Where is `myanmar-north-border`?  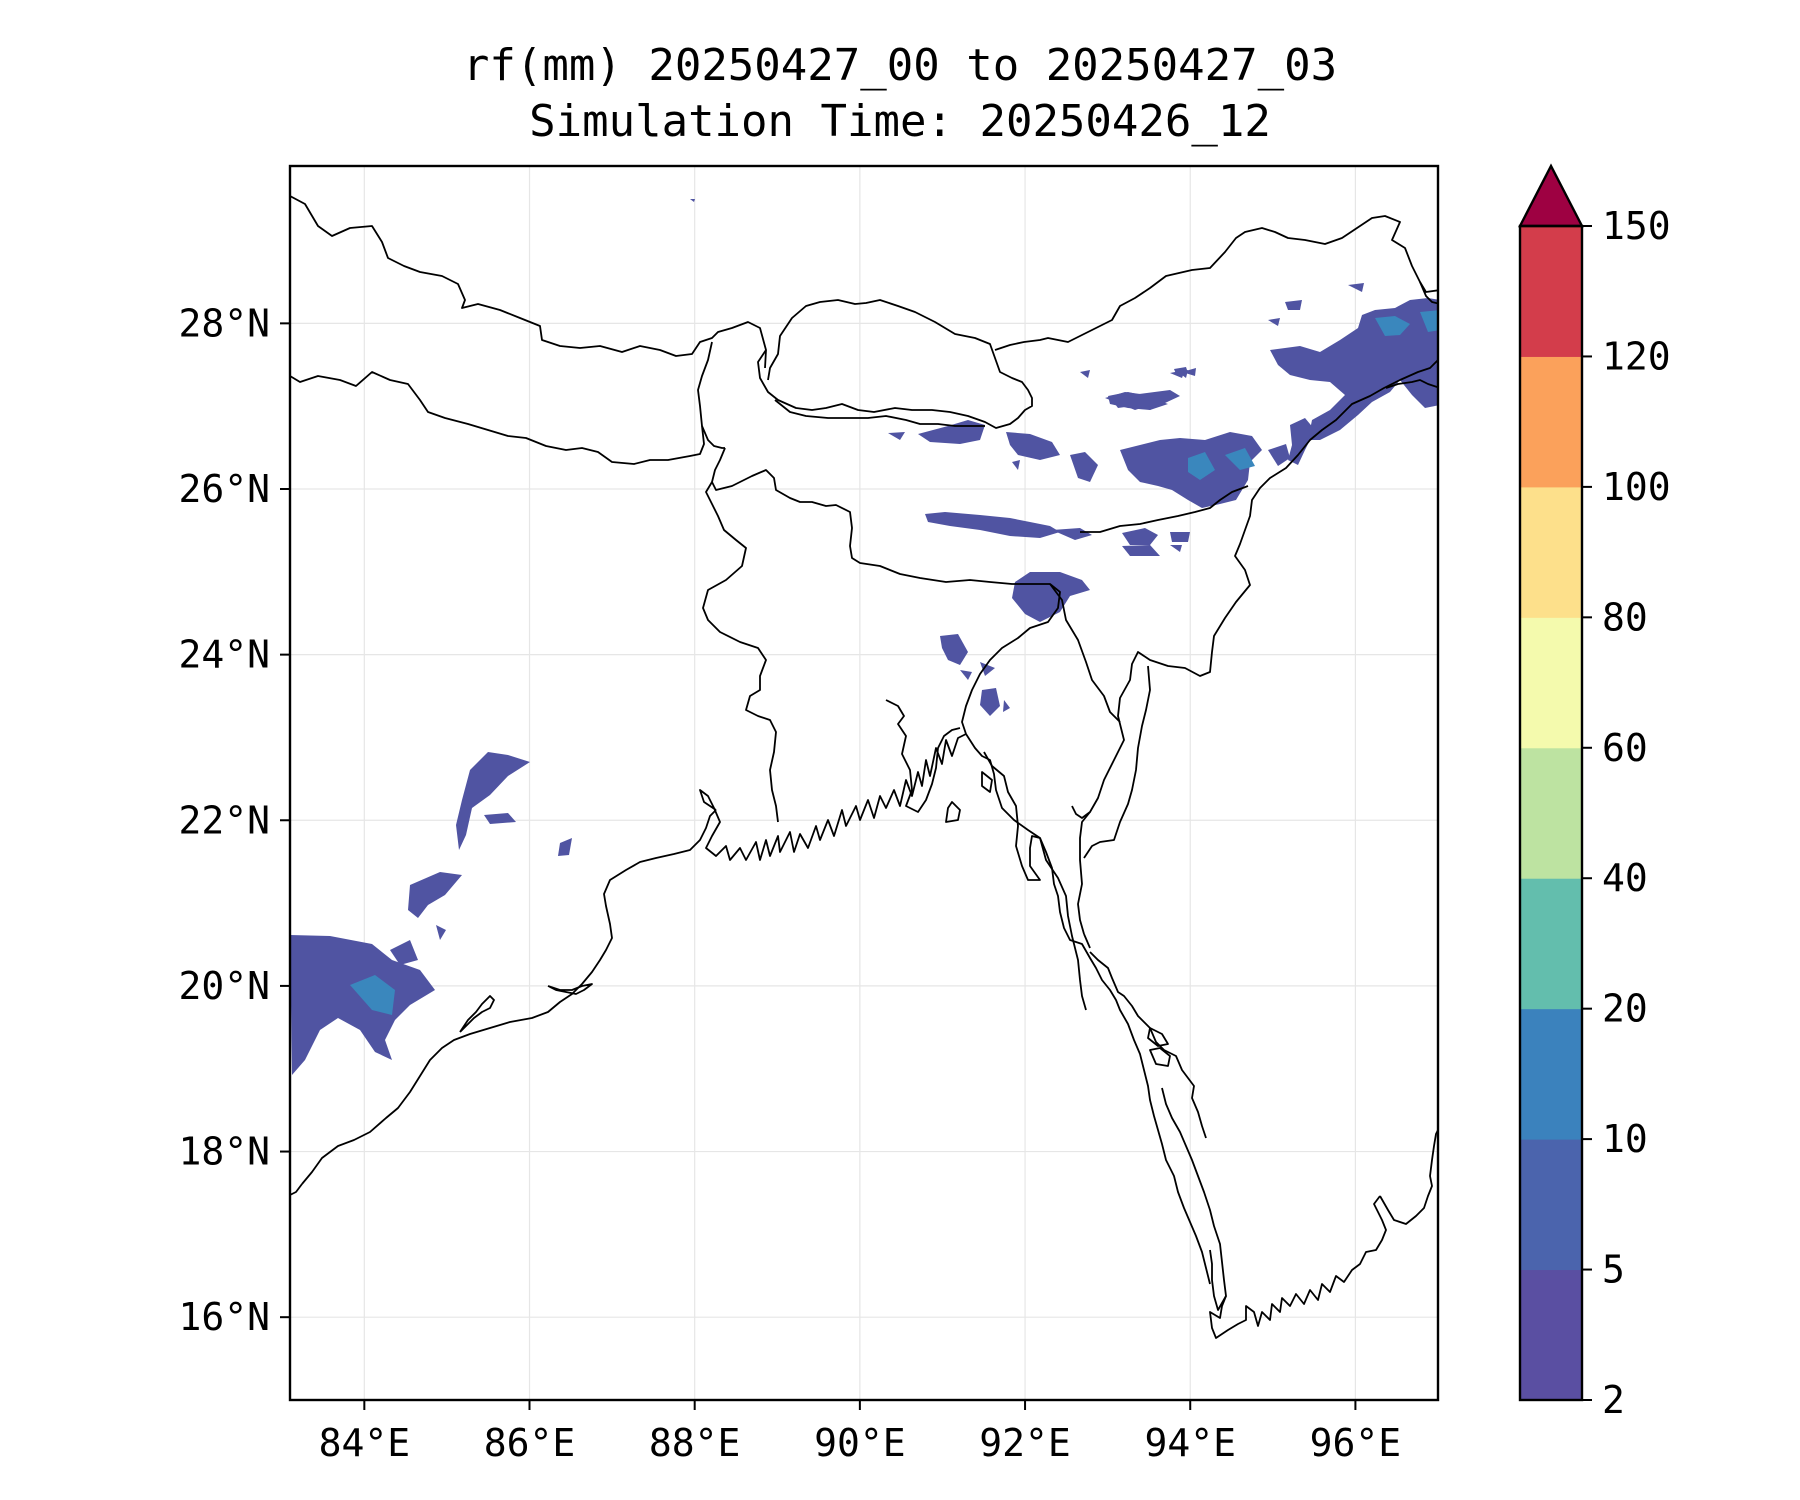
myanmar-north-border is located at coordinates (1411, 384).